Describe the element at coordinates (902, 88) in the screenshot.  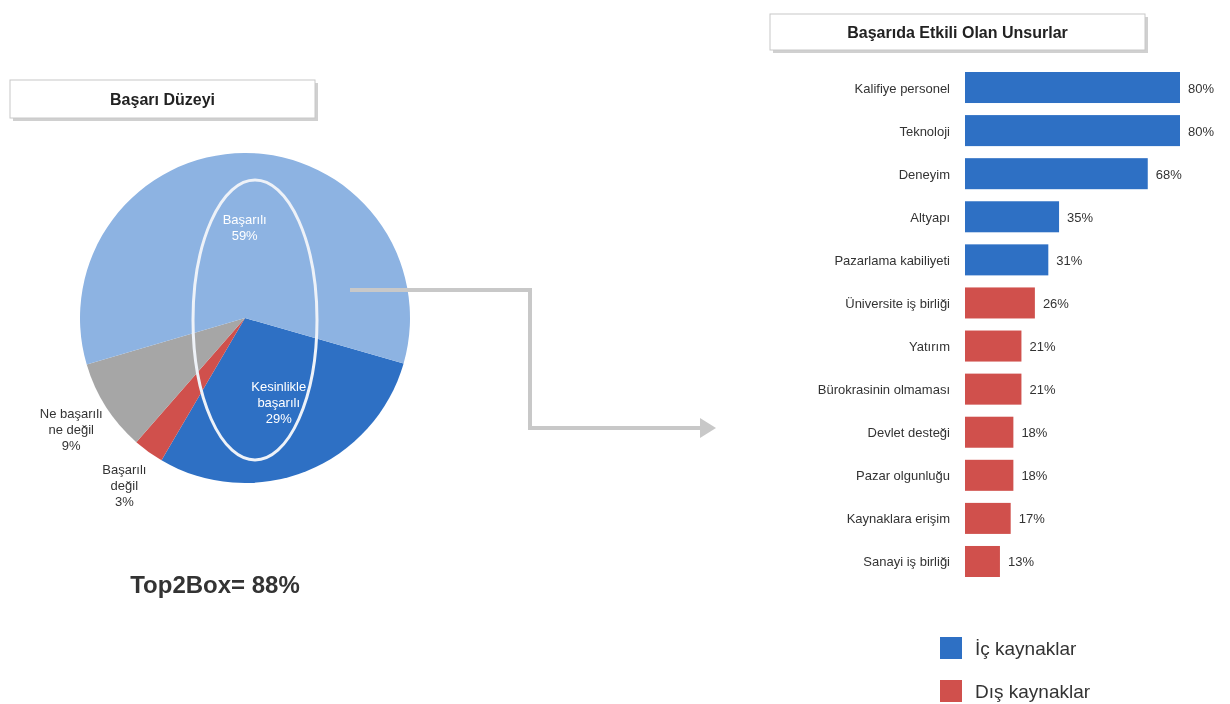
I see `y-tick-label: Kalifiye personel` at that location.